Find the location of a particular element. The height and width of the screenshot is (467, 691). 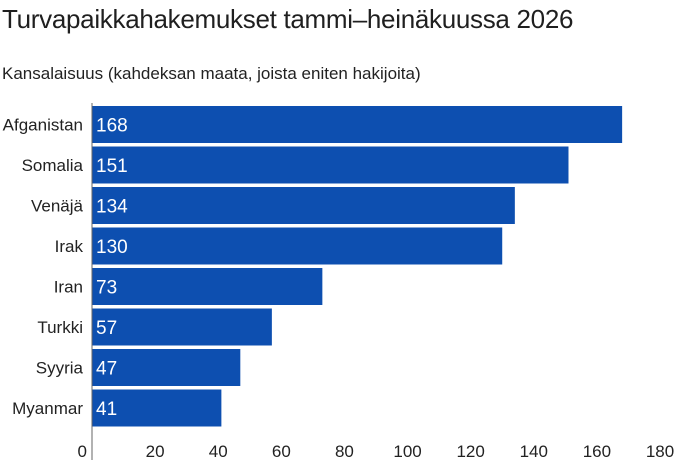

category-label: Syyria is located at coordinates (60, 368).